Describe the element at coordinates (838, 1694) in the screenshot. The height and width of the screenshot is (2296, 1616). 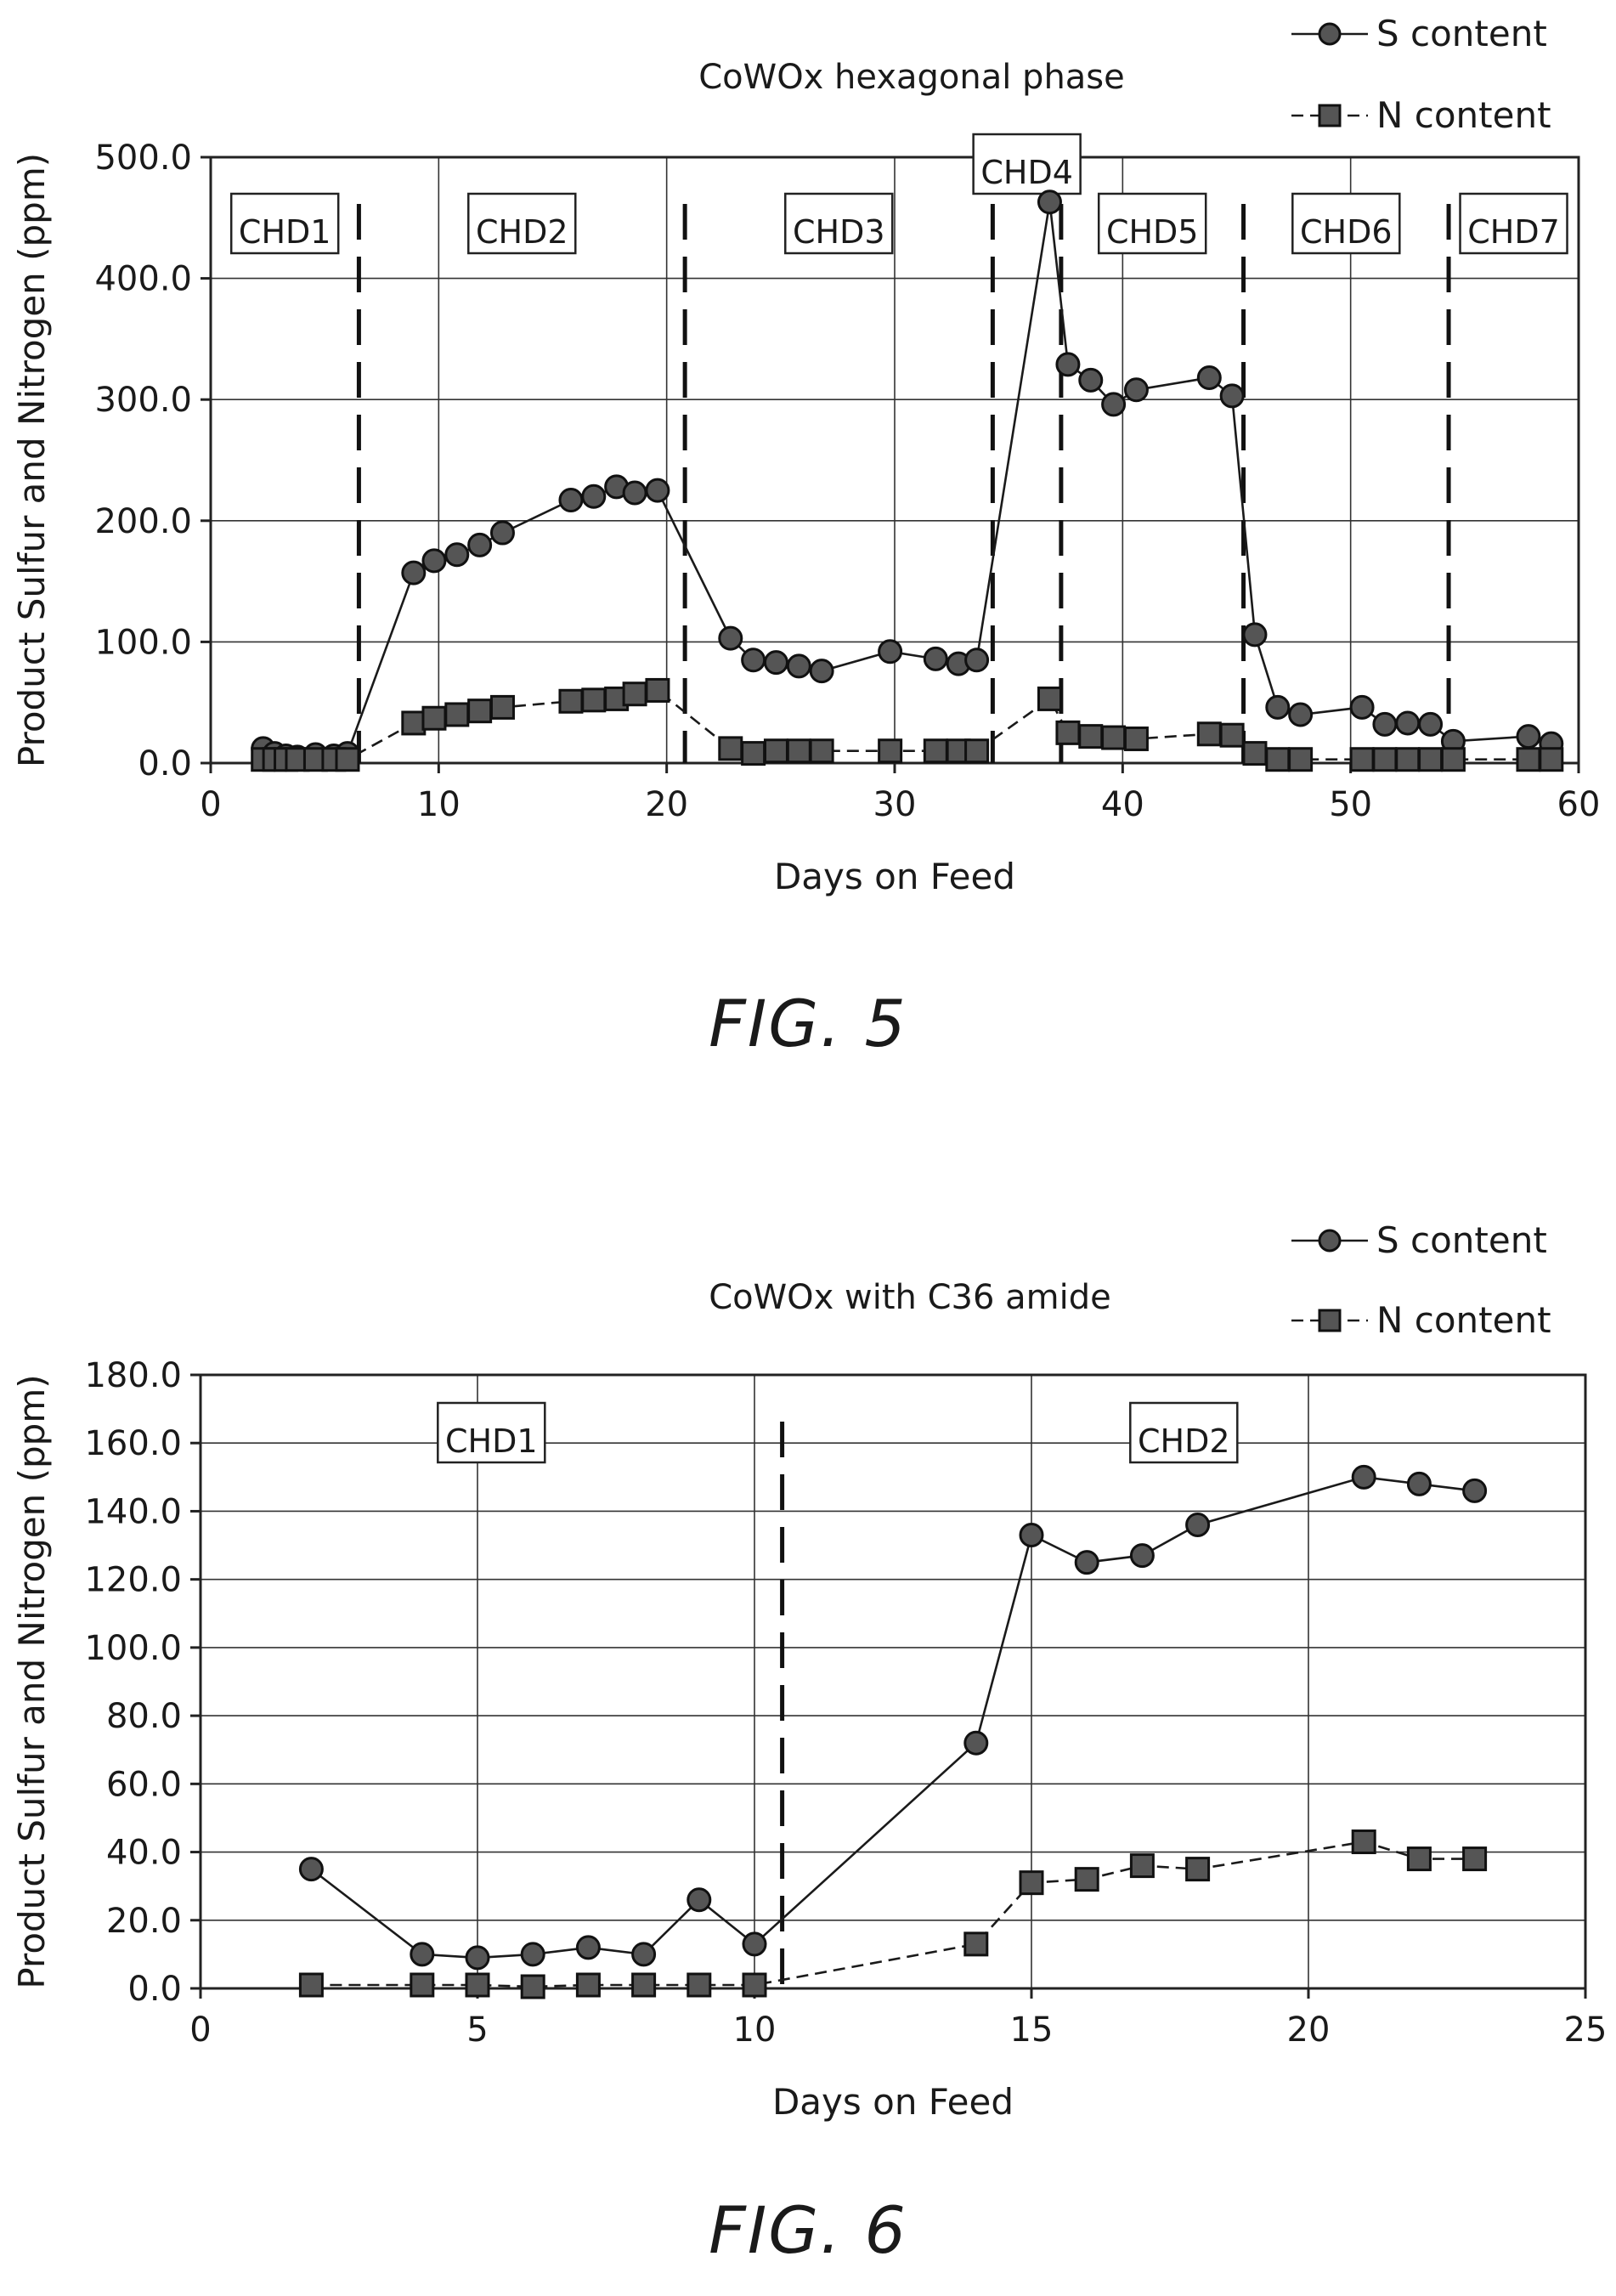
I see `condition-regions: CHD1 CHD2` at that location.